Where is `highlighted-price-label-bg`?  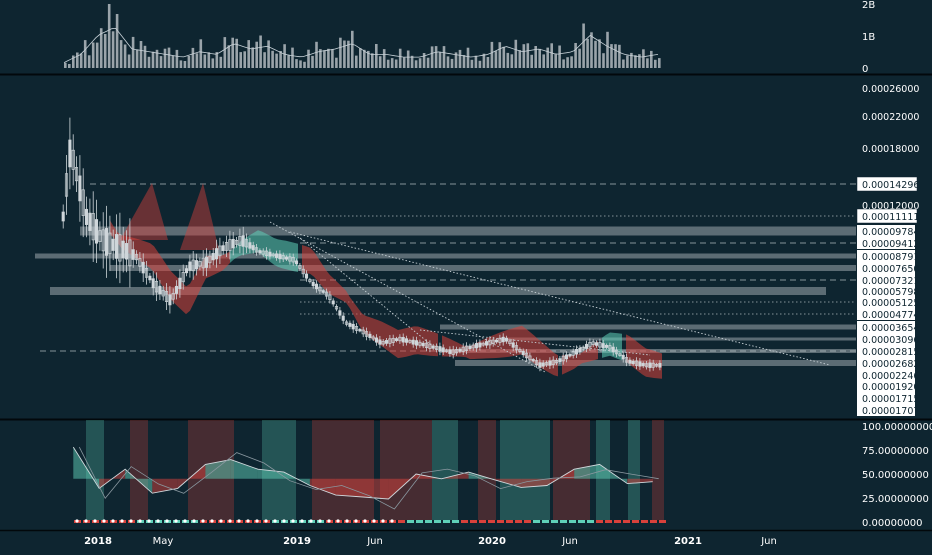 highlighted-price-label-bg is located at coordinates (887, 184).